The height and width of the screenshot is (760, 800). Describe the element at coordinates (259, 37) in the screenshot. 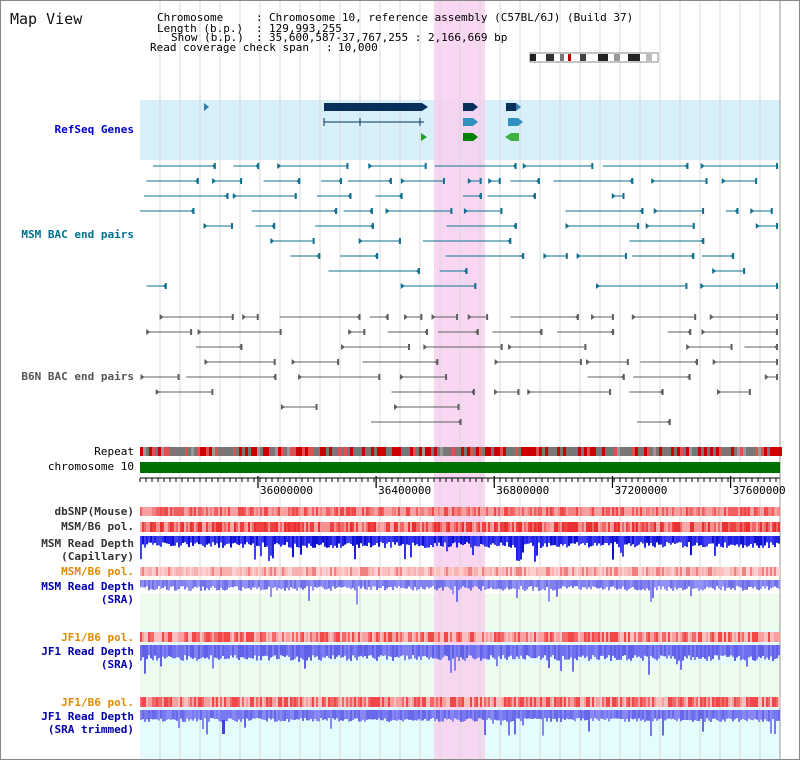

I see `info-sep-3: :` at that location.